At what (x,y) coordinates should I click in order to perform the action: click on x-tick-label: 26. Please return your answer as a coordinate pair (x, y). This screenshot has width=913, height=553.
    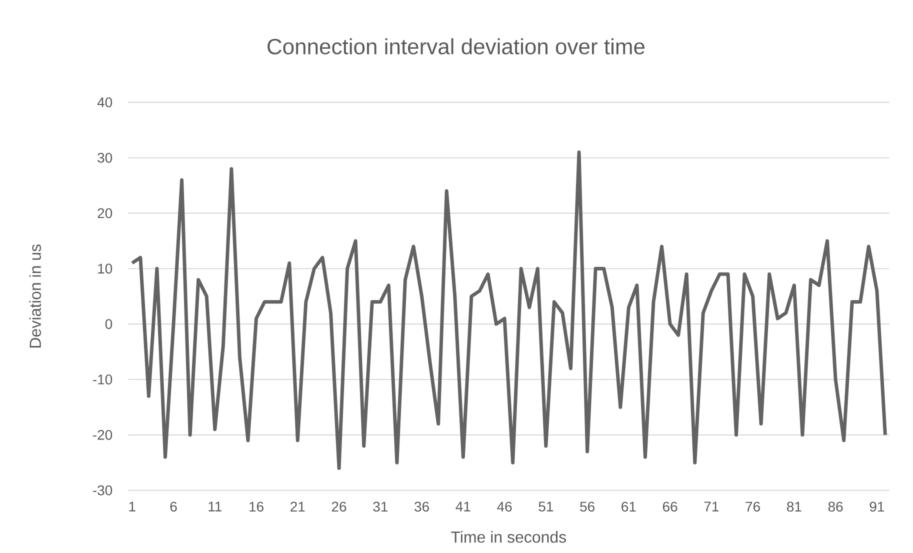
    Looking at the image, I should click on (339, 507).